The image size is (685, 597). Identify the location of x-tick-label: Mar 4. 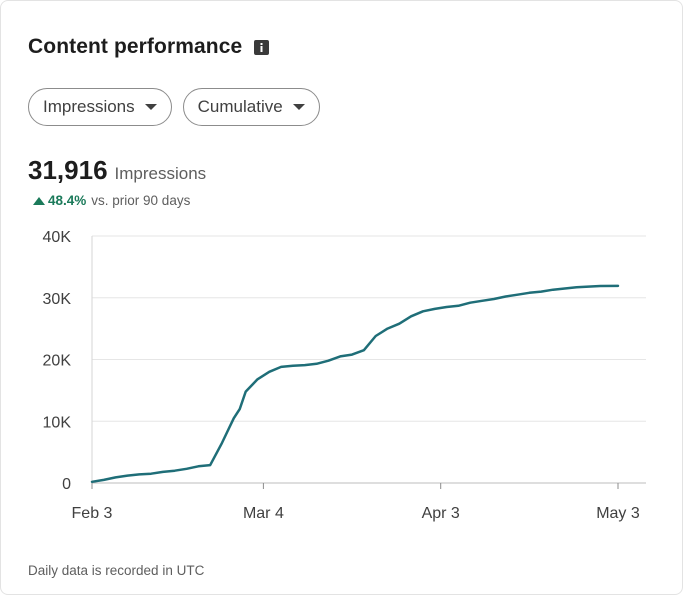
(263, 513).